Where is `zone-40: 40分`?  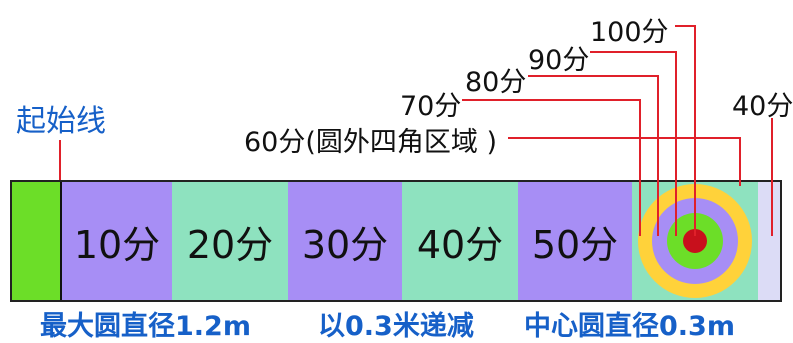
zone-40: 40分 is located at coordinates (460, 241).